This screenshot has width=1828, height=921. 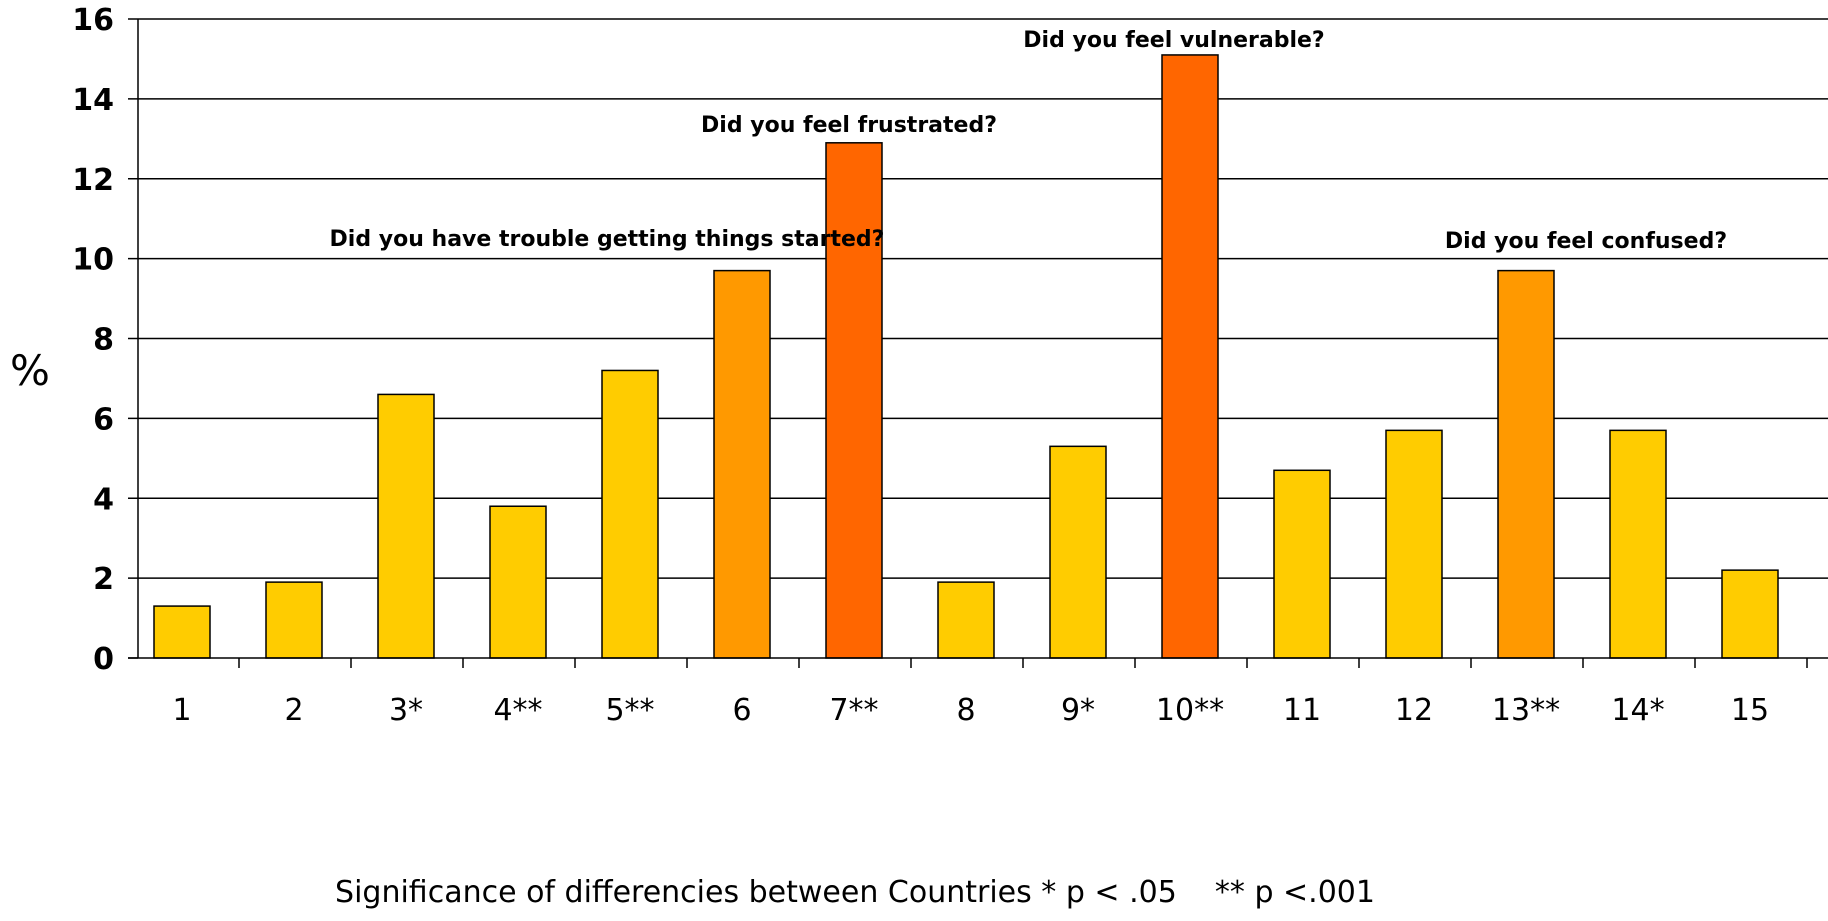 I want to click on x-tick-labels: 1 2 3* 4** 5** 6 7** 8 9* 10** 11 12 13** 14* 15, so click(x=970, y=710).